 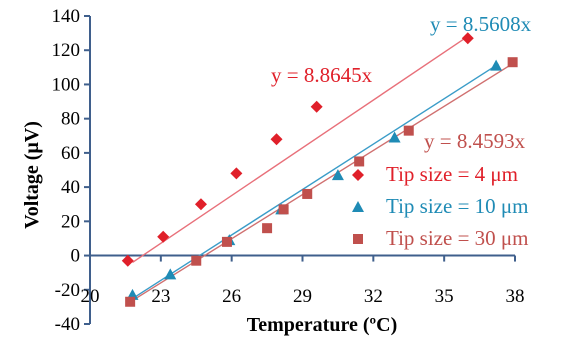 I want to click on x-tick-label: 38, so click(x=515, y=296).